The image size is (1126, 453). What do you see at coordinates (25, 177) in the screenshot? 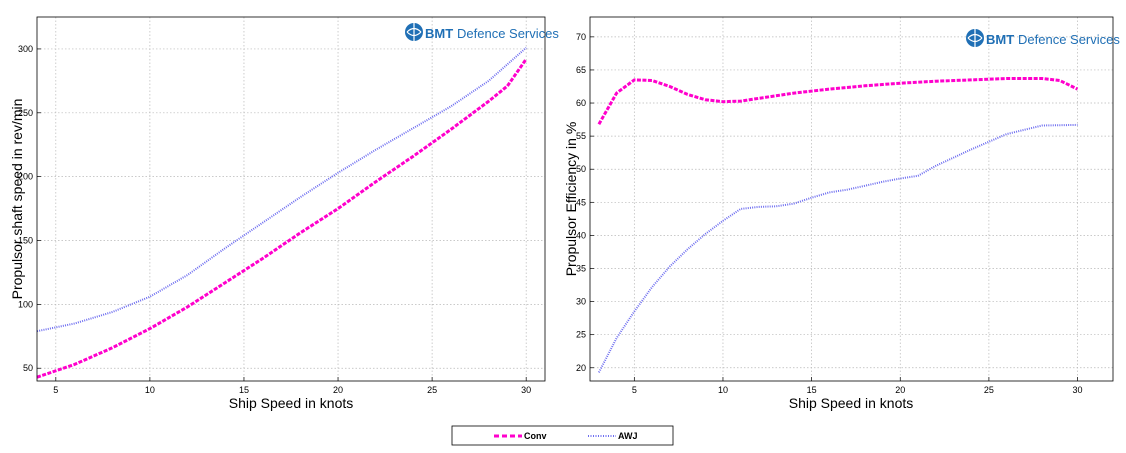
I see `y-tick-label: 200` at bounding box center [25, 177].